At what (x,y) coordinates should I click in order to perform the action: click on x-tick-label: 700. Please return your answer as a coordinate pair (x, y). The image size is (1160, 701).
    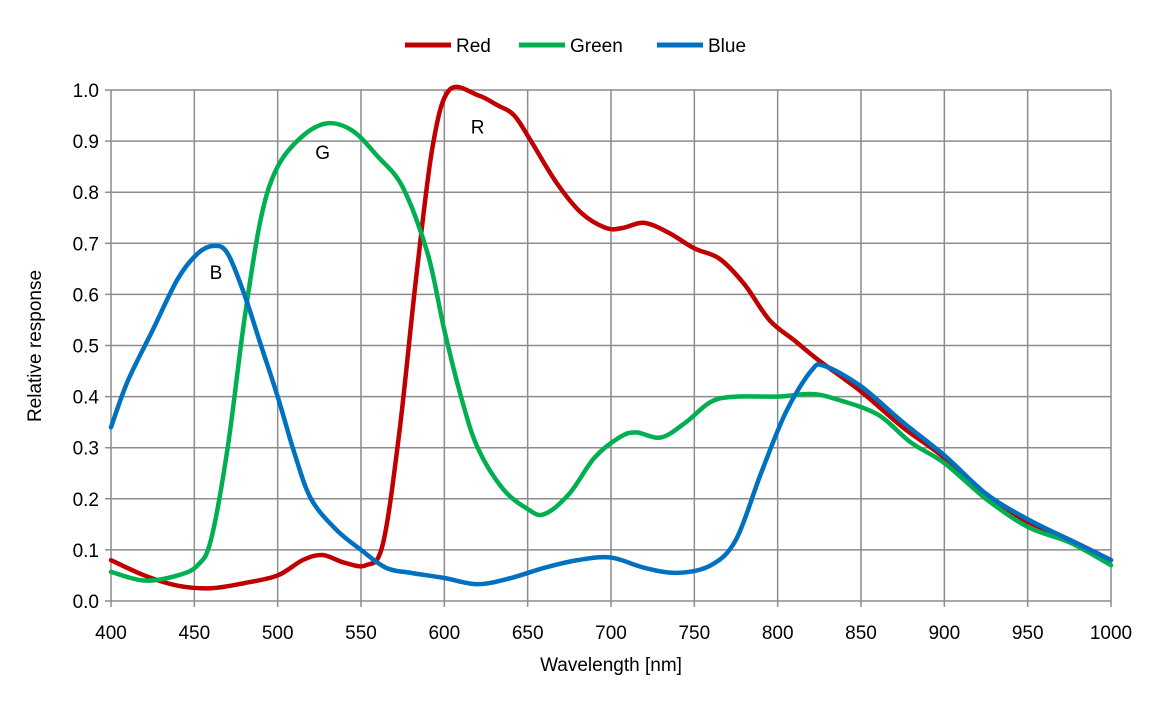
    Looking at the image, I should click on (611, 633).